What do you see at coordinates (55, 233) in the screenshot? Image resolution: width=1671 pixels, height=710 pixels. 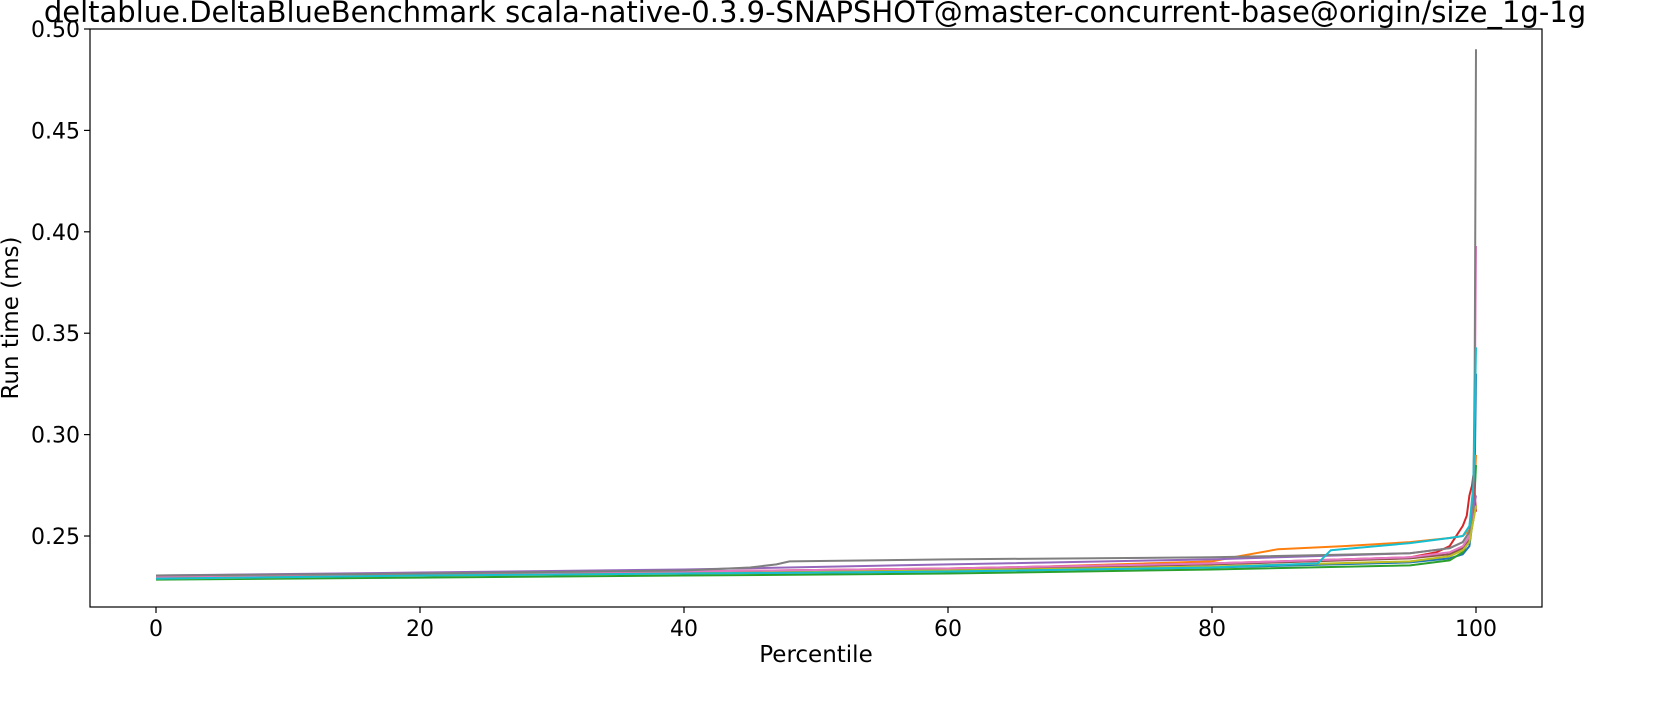 I see `y-tick-label: 0.40` at bounding box center [55, 233].